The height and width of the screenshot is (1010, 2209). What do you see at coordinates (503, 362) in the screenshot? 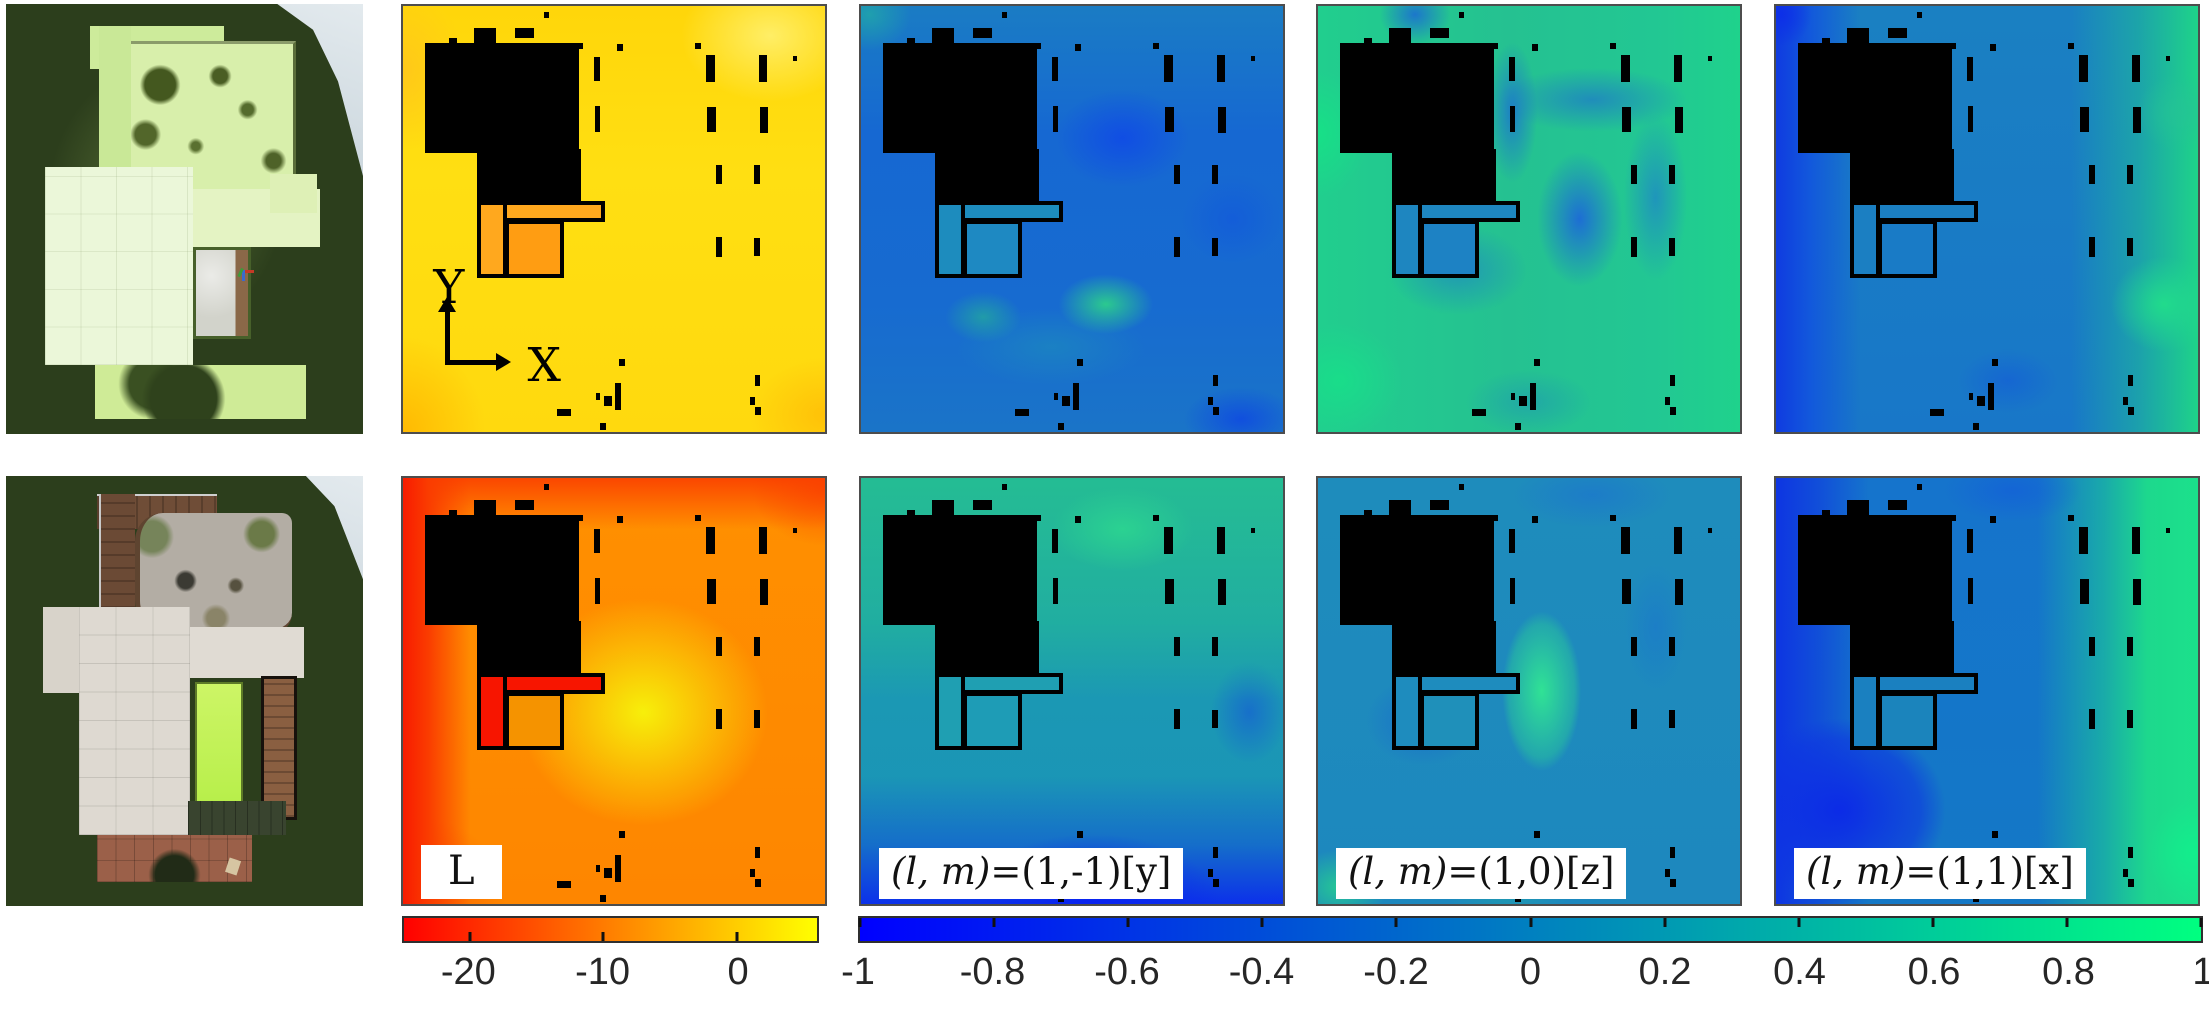
I see `axis-x-arrowhead` at bounding box center [503, 362].